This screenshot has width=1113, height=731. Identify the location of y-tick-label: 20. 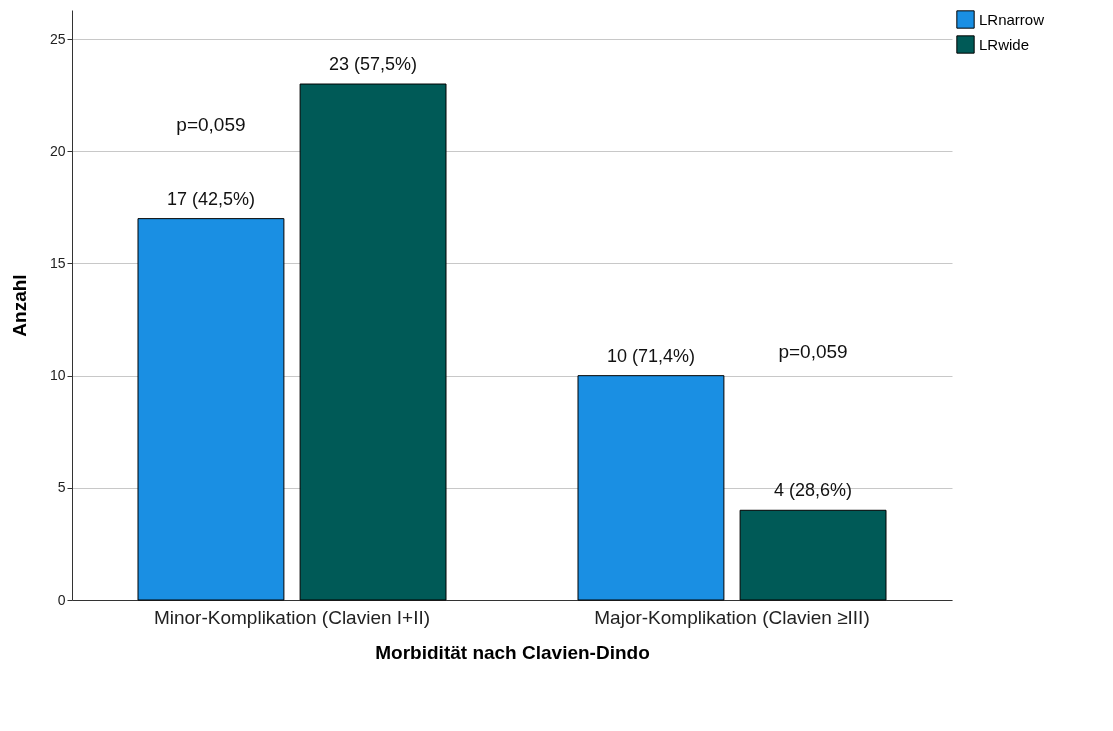
(57, 150).